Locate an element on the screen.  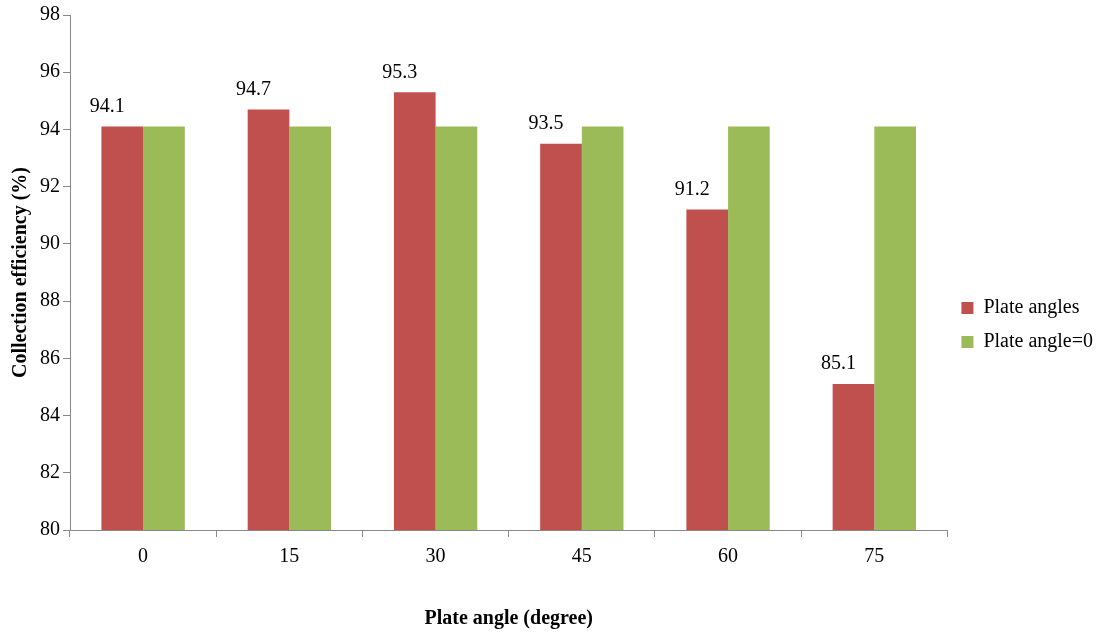
data-label: 93.5 is located at coordinates (546, 122).